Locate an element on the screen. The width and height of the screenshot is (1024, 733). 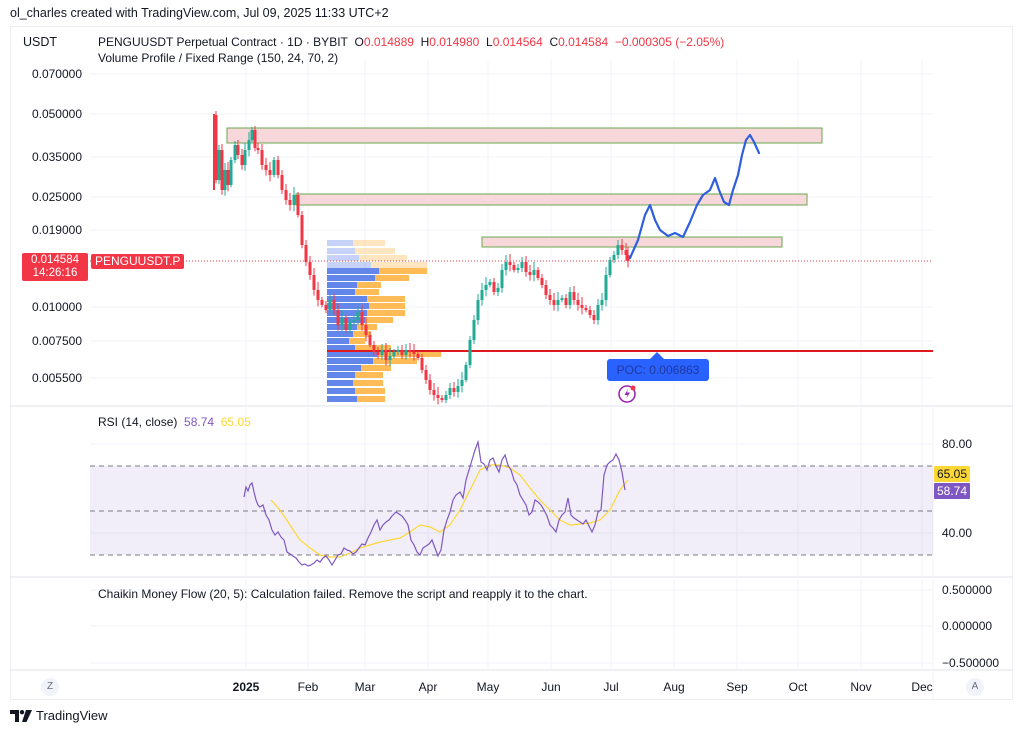
poc-label: POC: 0.006863 is located at coordinates (658, 370).